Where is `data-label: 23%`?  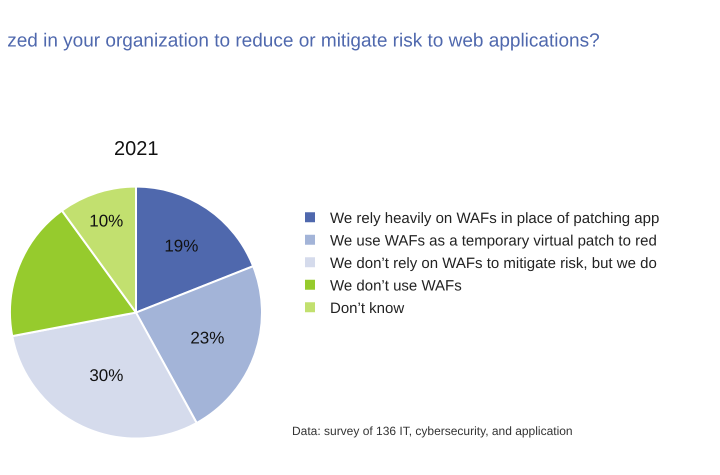 data-label: 23% is located at coordinates (207, 338).